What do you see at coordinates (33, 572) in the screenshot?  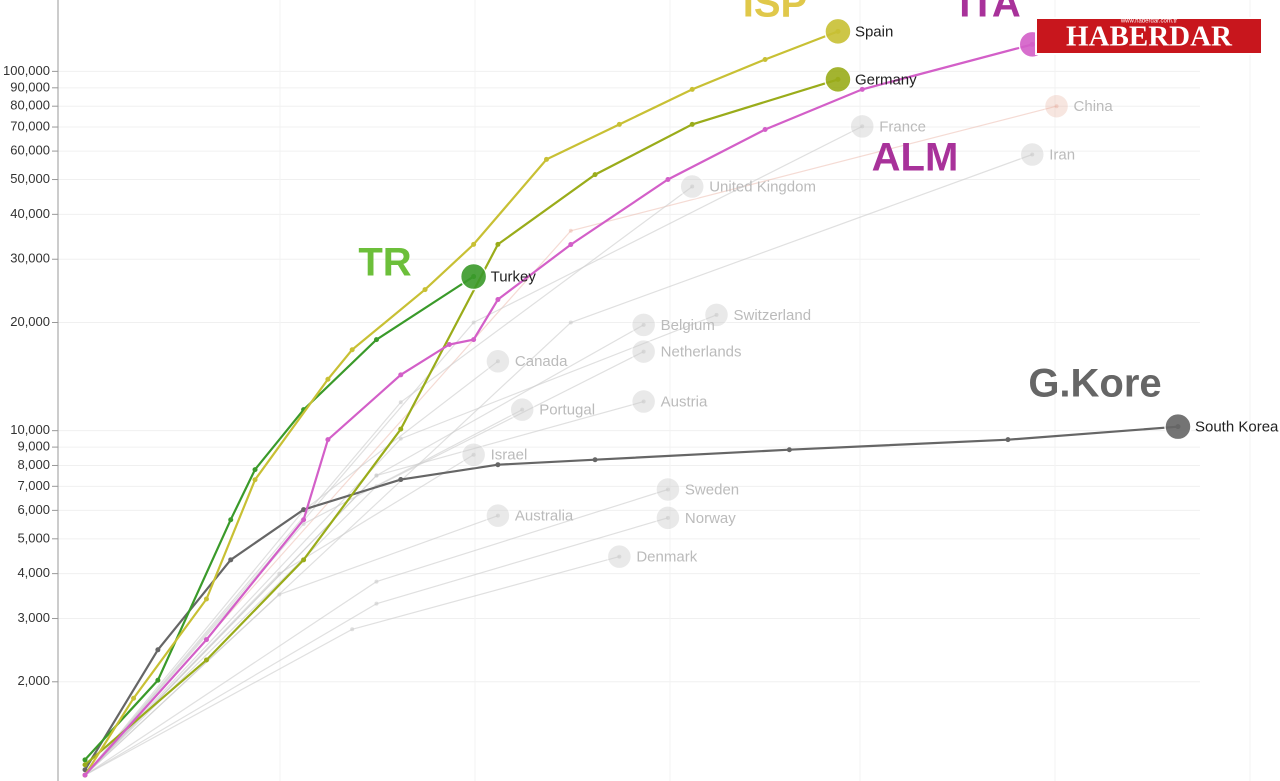 I see `y-tick-label: 4,000` at bounding box center [33, 572].